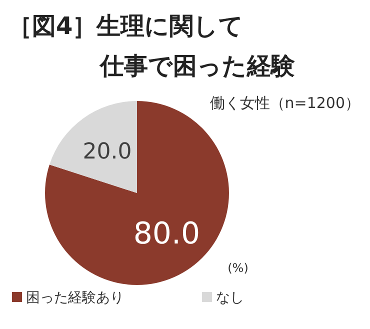  Describe the element at coordinates (126, 26) in the screenshot. I see `chart-title: ［図4］生理に関して` at that location.